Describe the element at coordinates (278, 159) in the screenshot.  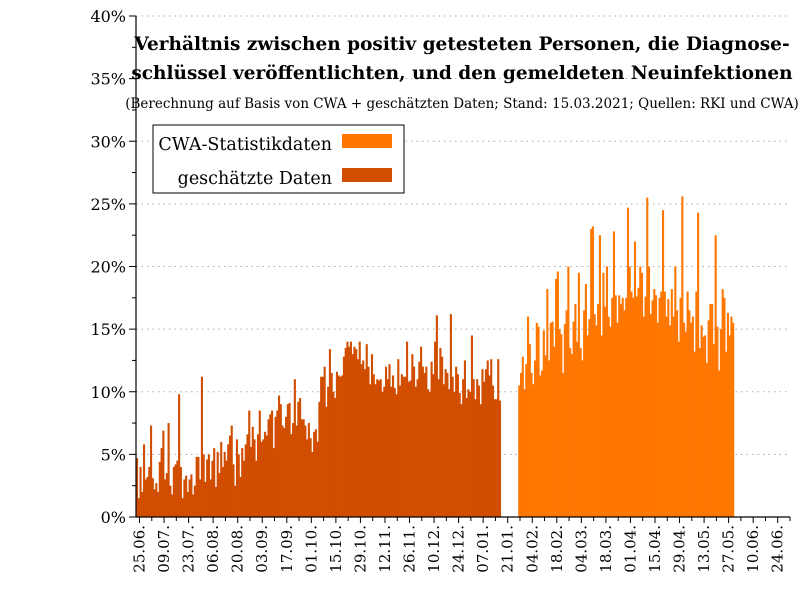
I see `legend: CWA-Statistikdaten geschätzte Daten` at that location.